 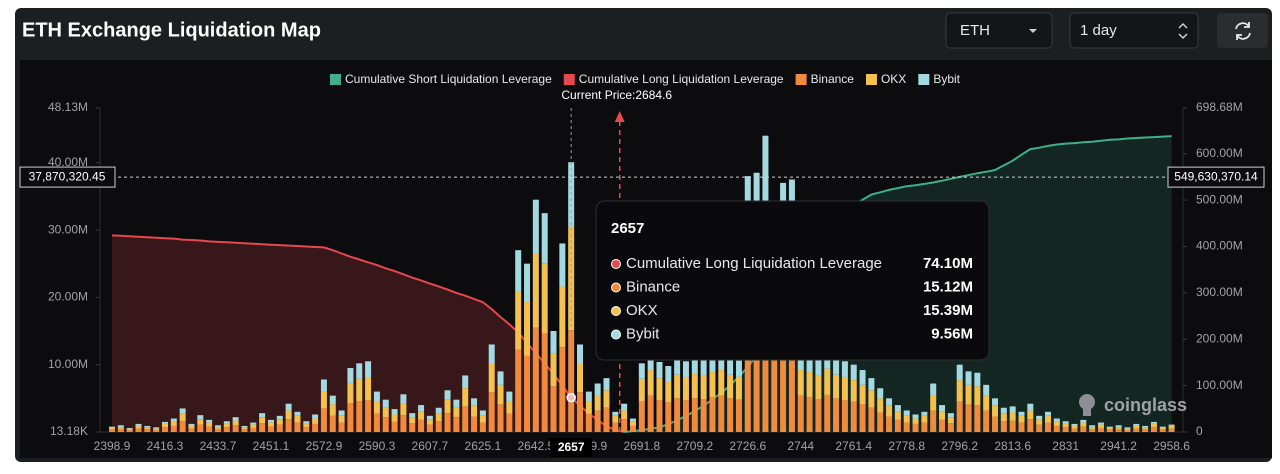 I want to click on crosshair-y-box, so click(x=67, y=177).